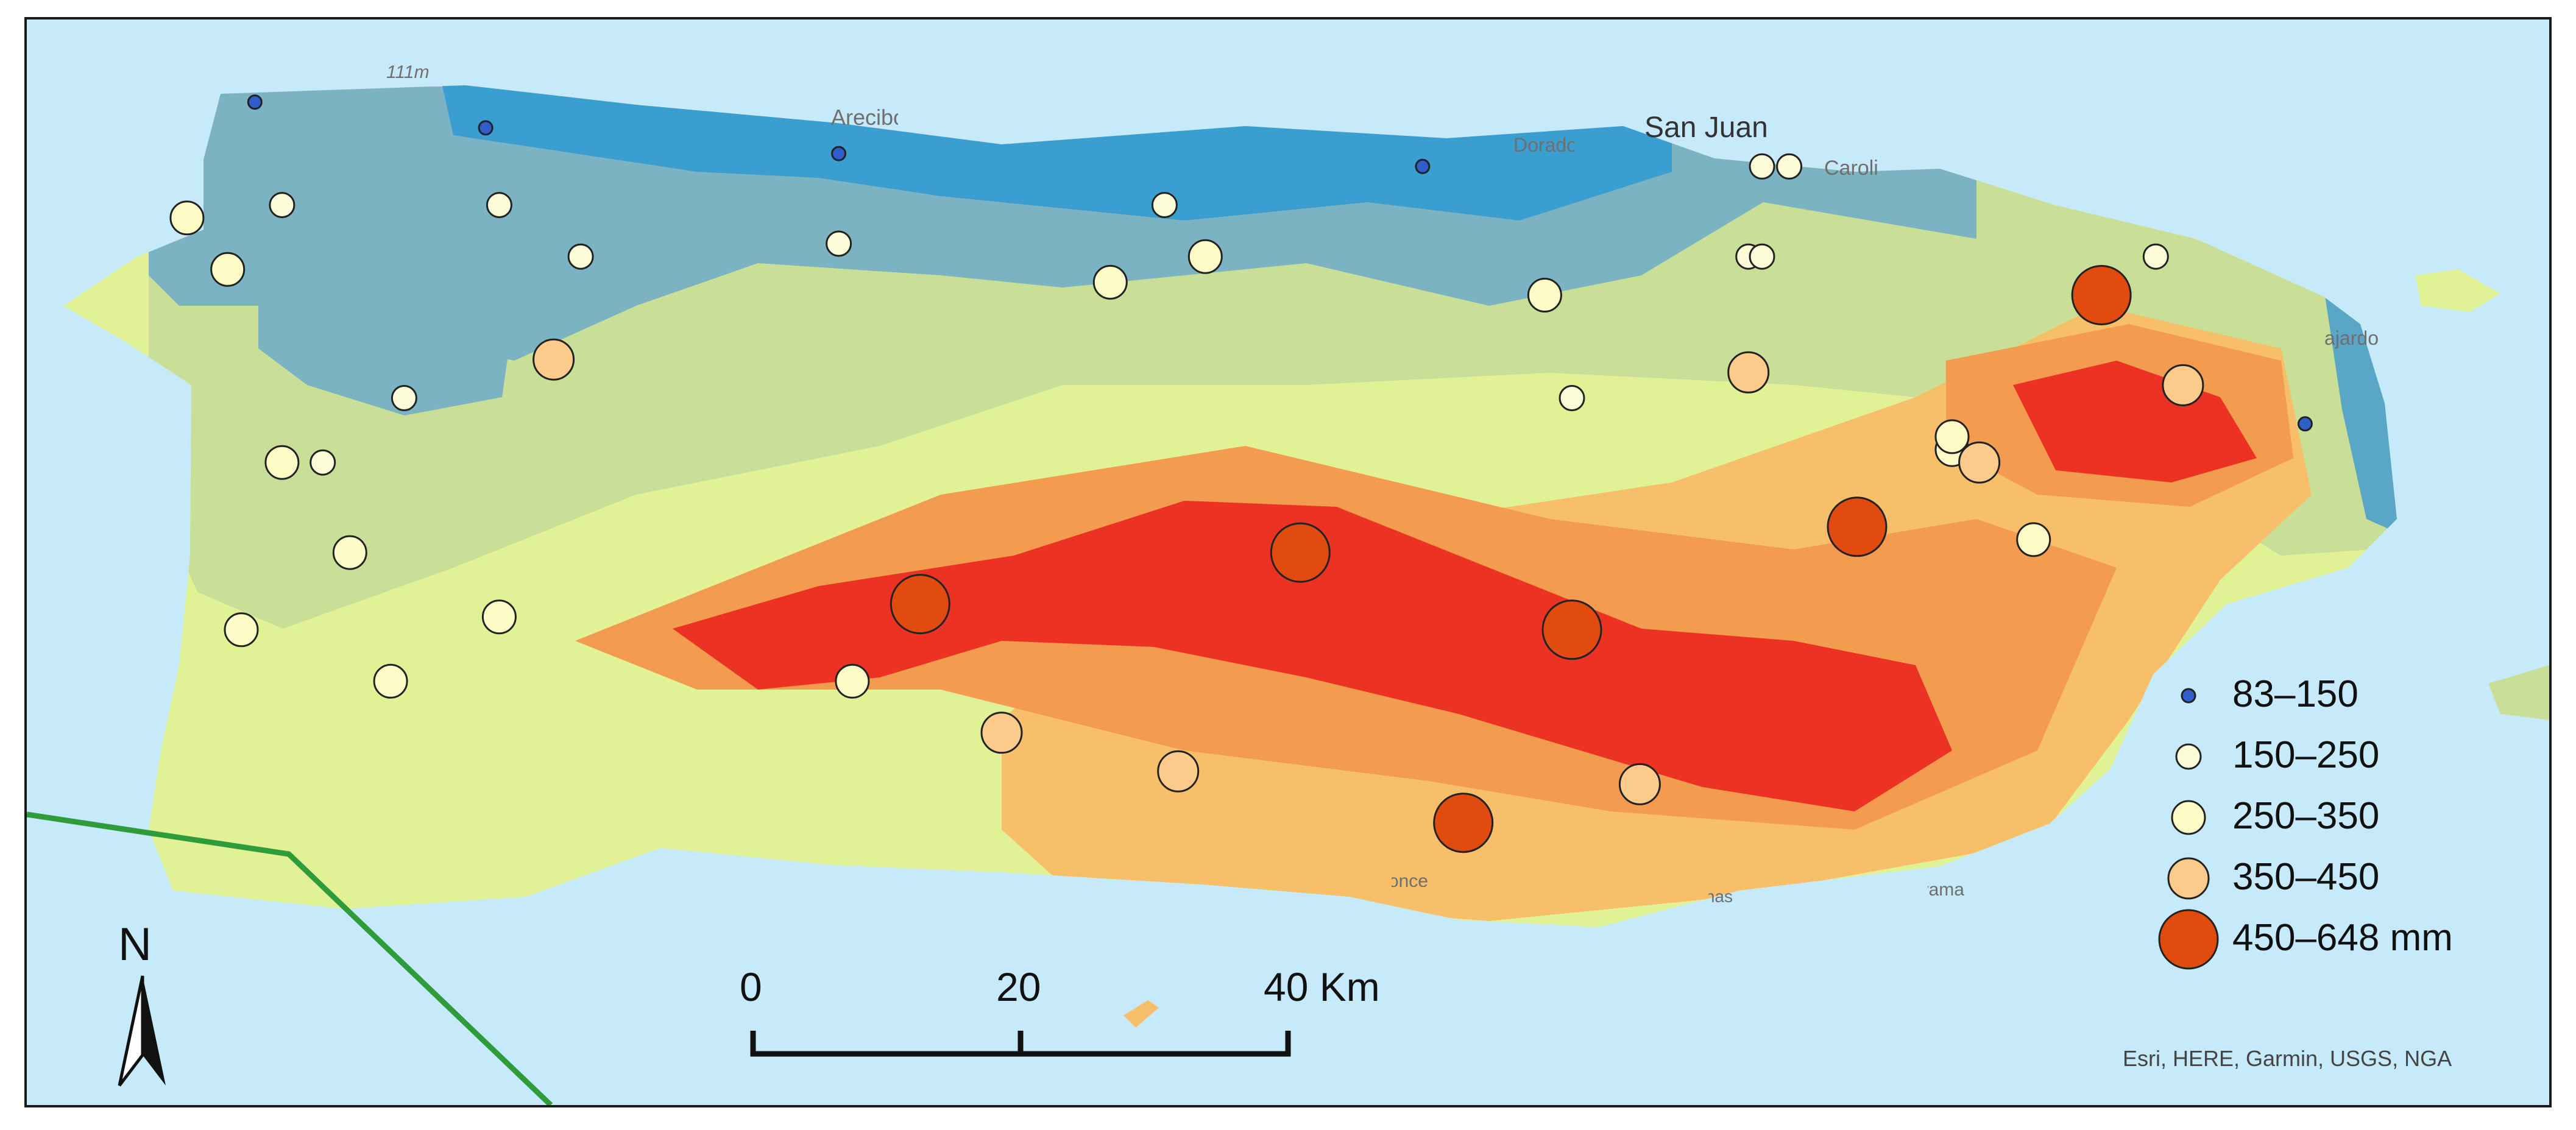  I want to click on north-arrow-icon, so click(142, 1031).